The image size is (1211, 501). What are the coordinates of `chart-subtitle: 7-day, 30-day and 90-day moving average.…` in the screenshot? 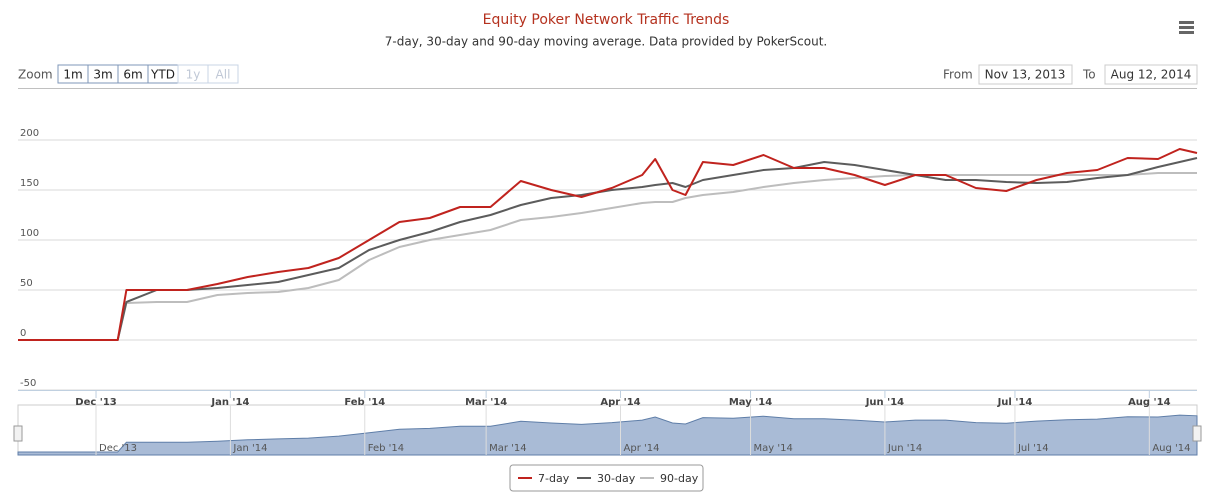 It's located at (606, 42).